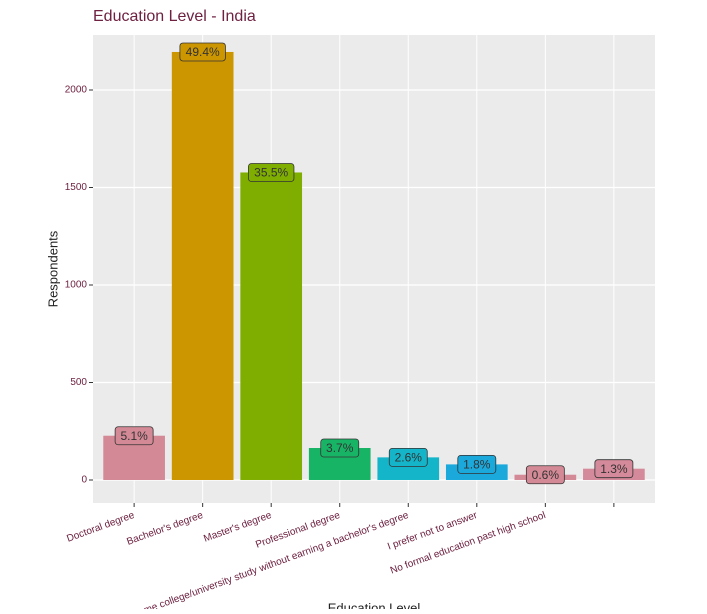 This screenshot has height=614, width=707. Describe the element at coordinates (374, 604) in the screenshot. I see `x-axis-title: Education Level` at that location.